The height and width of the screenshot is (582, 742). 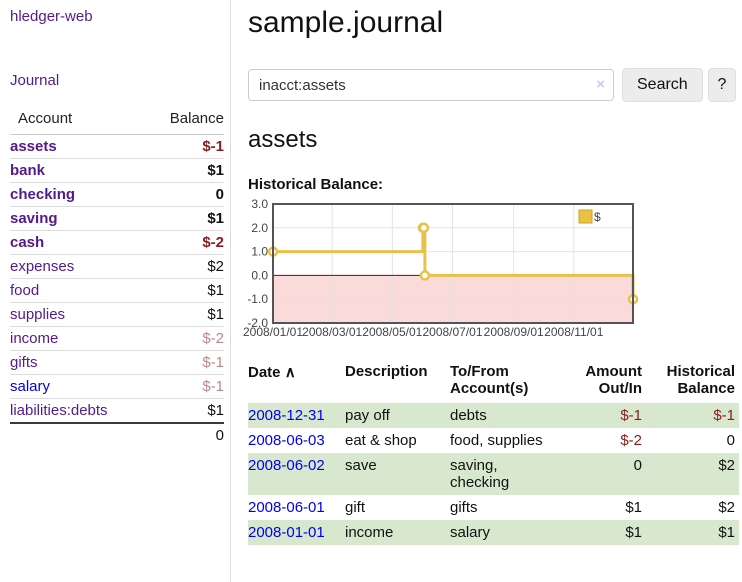 What do you see at coordinates (286, 440) in the screenshot?
I see `transaction-date-link: 2008-06-03` at bounding box center [286, 440].